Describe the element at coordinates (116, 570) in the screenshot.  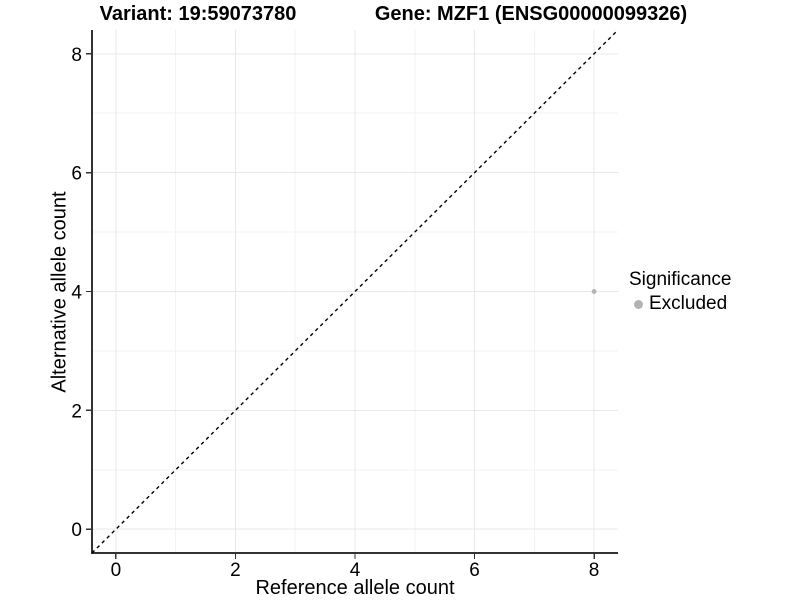
I see `x-tick-label: 0` at that location.